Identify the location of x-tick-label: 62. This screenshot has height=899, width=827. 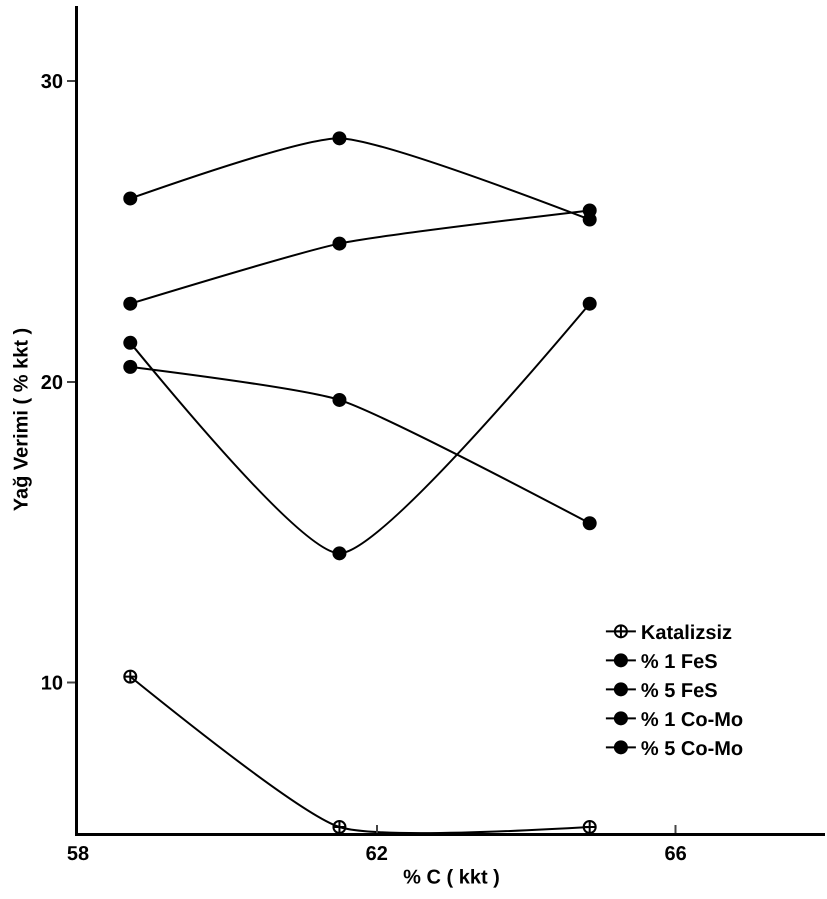
(377, 854).